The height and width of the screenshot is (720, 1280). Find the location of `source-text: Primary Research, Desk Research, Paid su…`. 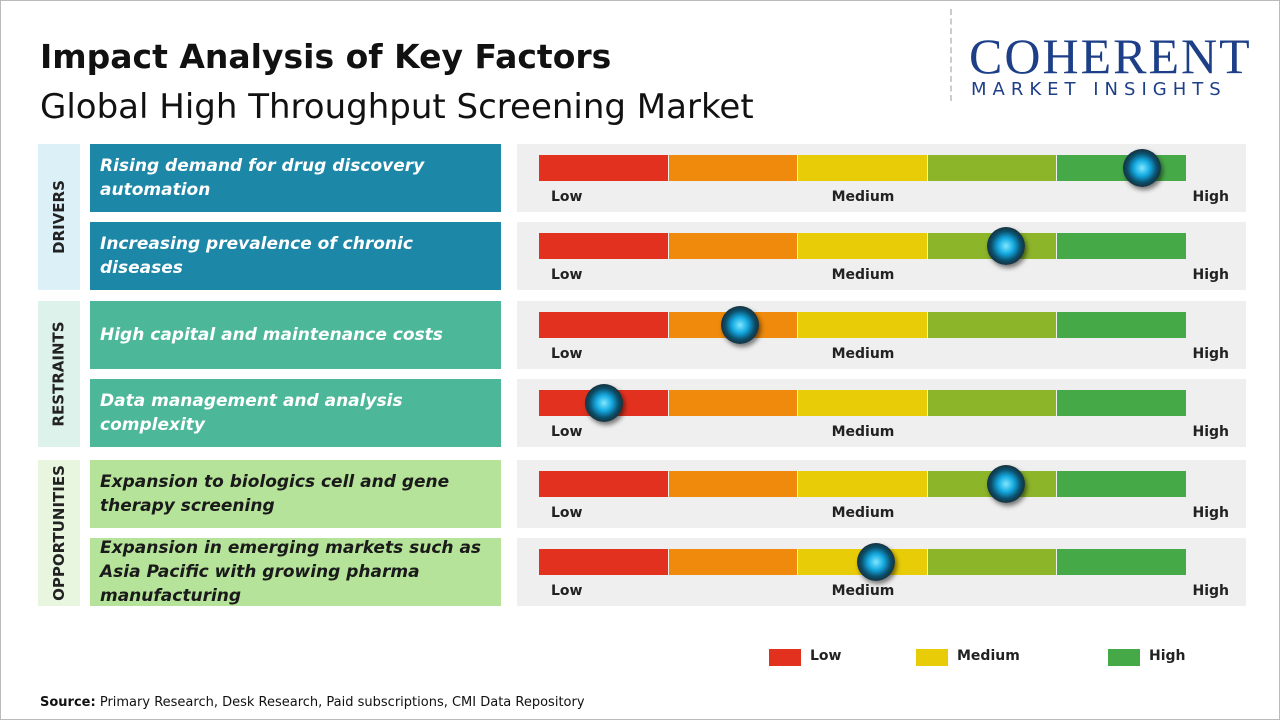

source-text: Primary Research, Desk Research, Paid su… is located at coordinates (342, 702).